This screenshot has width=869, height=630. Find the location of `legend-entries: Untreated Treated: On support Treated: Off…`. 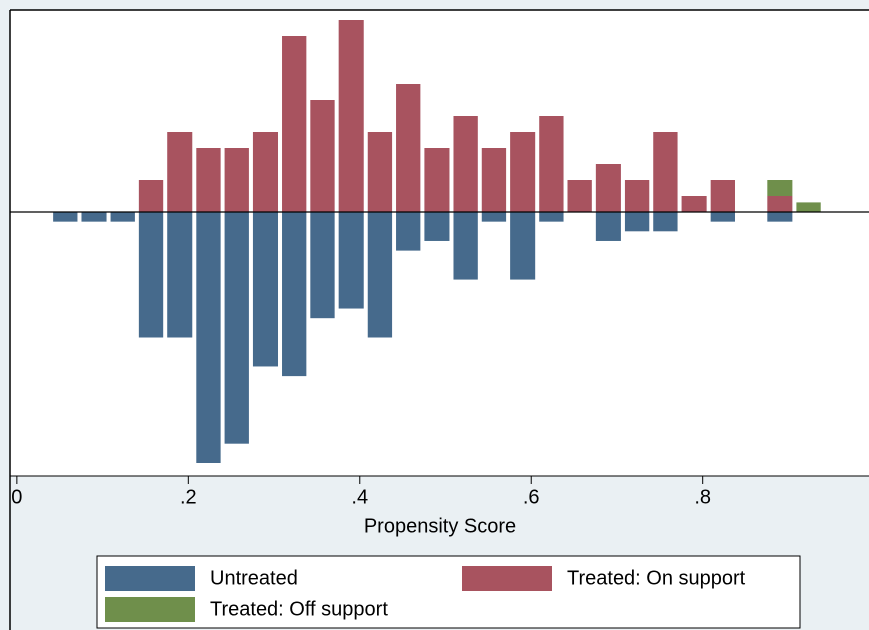

legend-entries: Untreated Treated: On support Treated: Off… is located at coordinates (425, 594).